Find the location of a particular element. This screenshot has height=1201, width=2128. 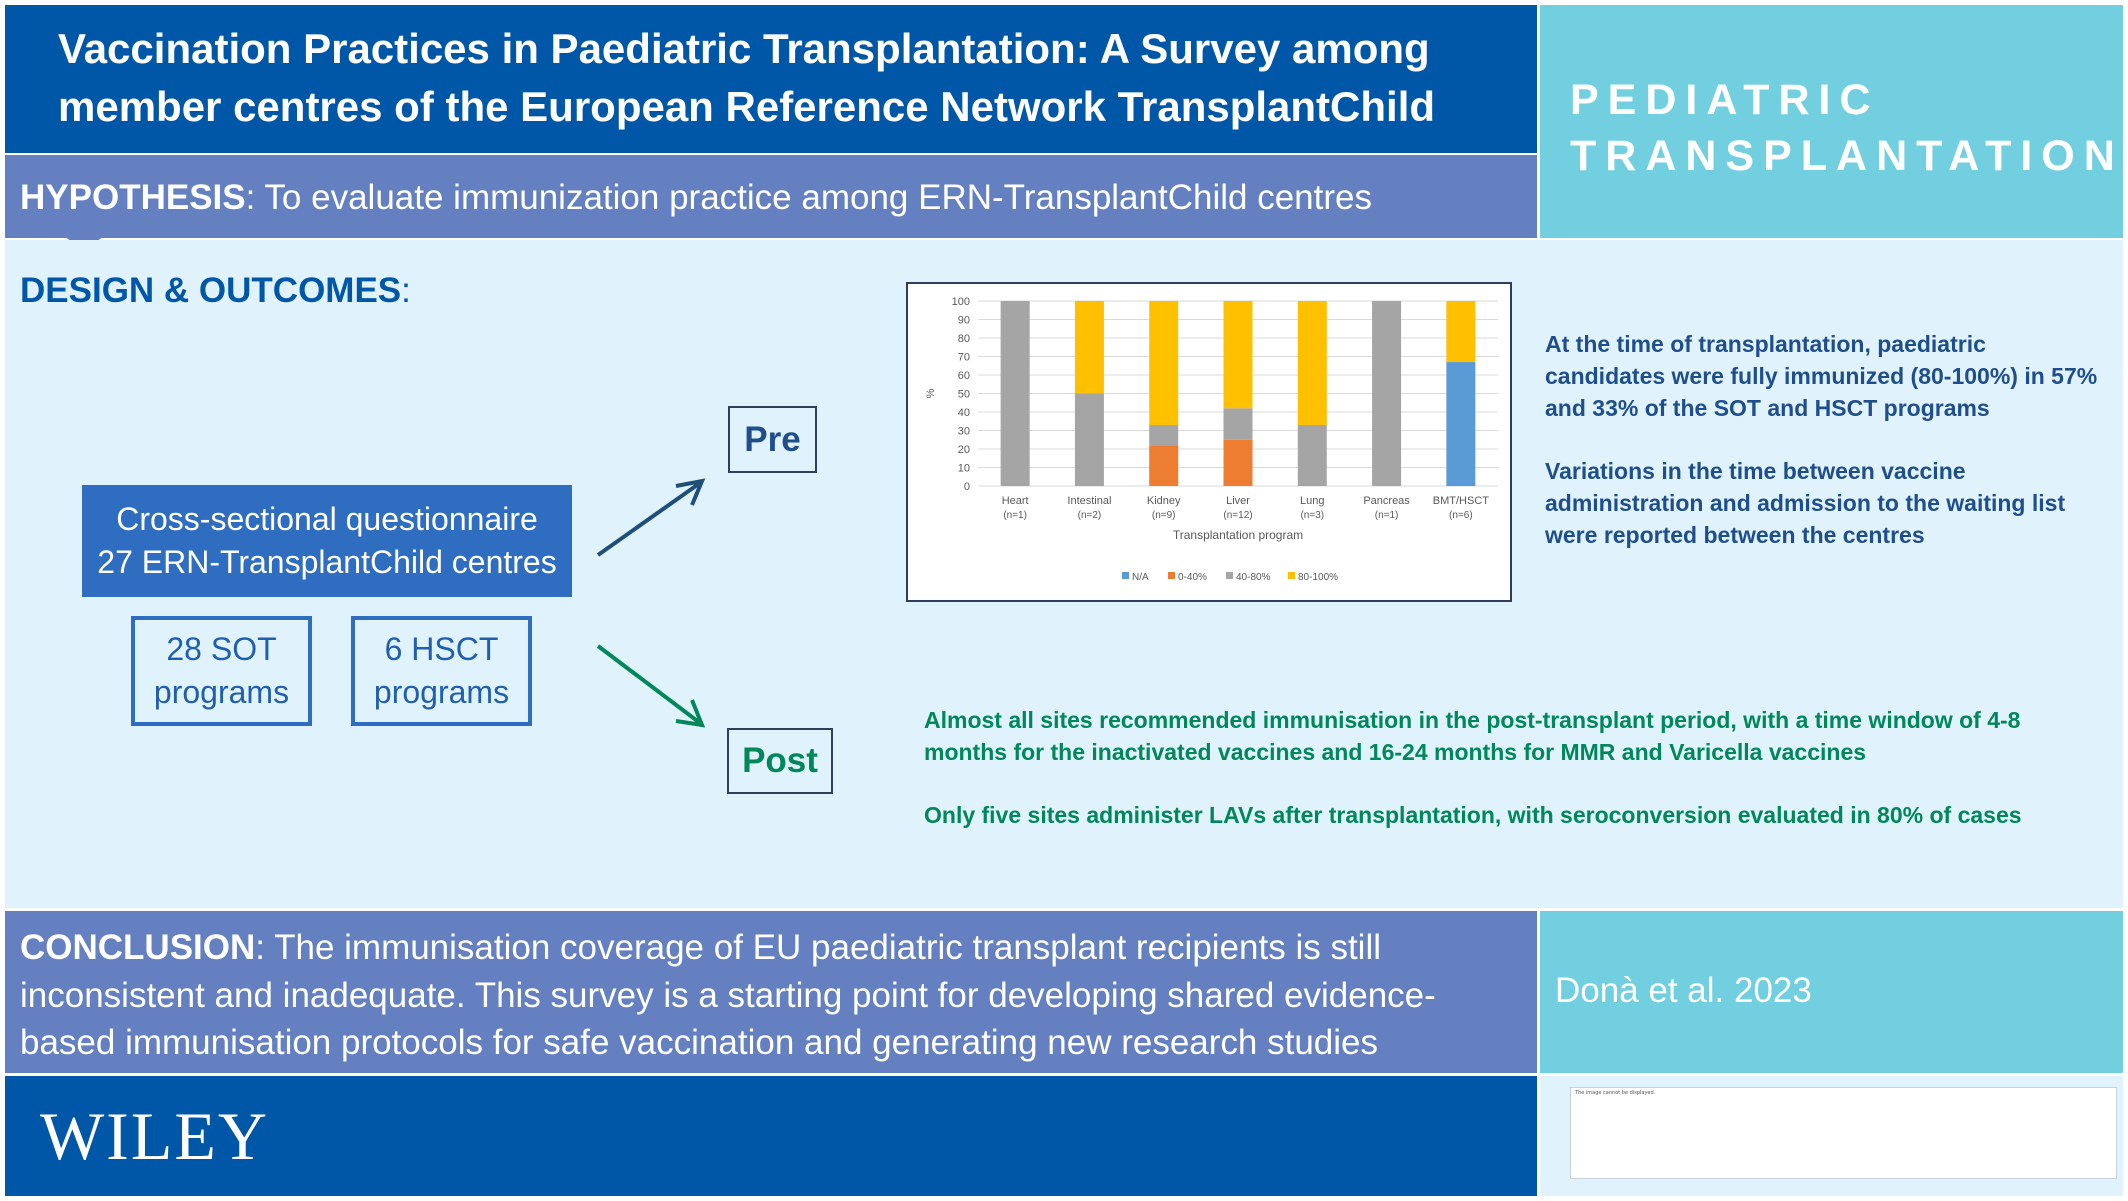

legend-label: 40-80% is located at coordinates (1253, 577).